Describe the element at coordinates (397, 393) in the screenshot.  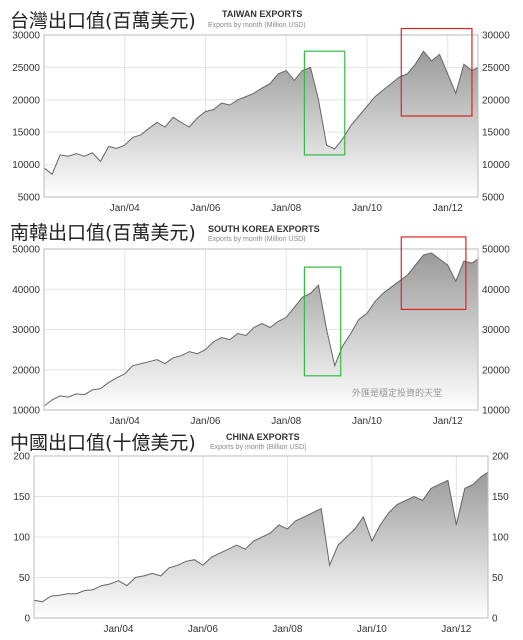
I see `watermark-text: 外匯是穩定投資的天堂` at that location.